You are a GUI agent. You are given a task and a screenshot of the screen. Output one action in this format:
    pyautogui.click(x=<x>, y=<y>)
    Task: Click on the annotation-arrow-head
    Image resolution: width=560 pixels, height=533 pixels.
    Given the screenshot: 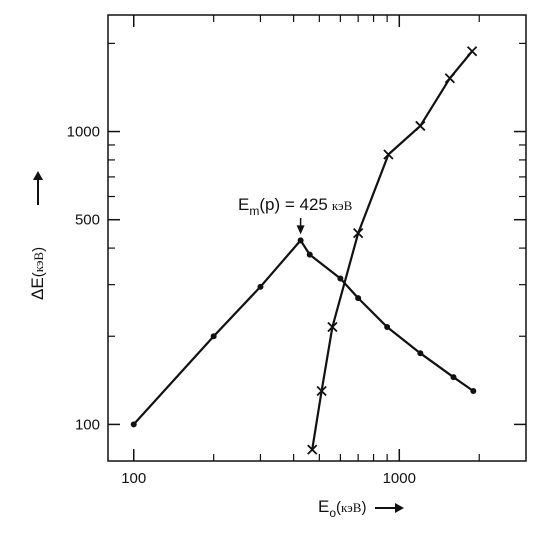 What is the action you would take?
    pyautogui.click(x=300, y=230)
    